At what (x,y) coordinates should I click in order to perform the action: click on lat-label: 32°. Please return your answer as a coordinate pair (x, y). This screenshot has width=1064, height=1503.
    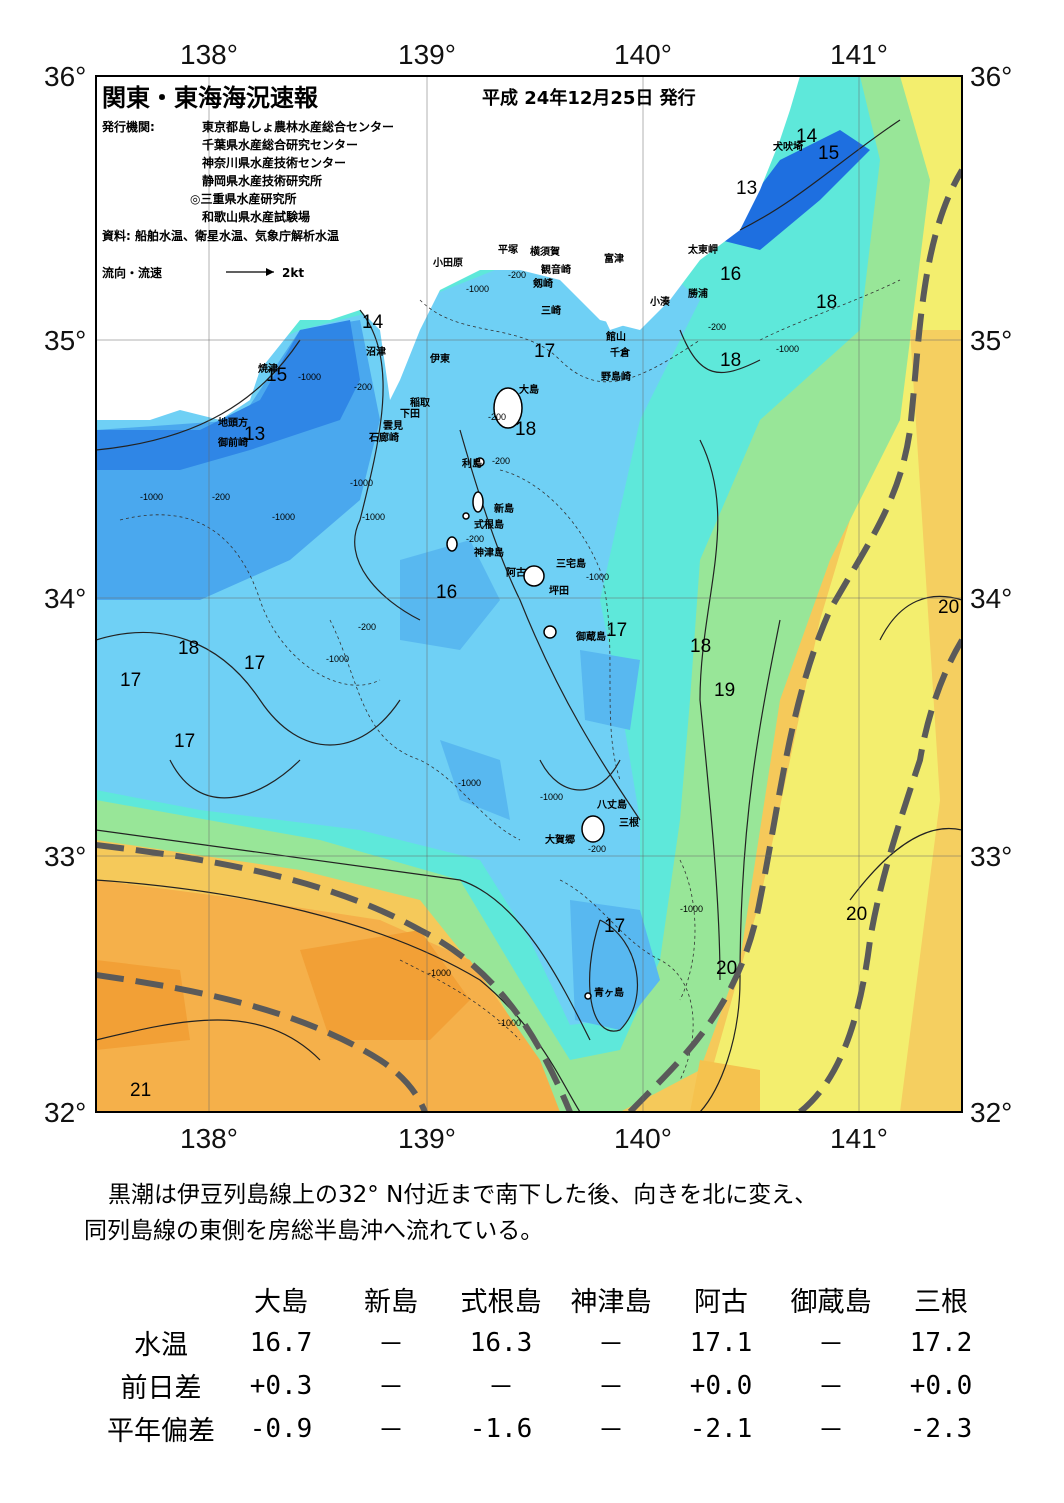
    Looking at the image, I should click on (65, 1112).